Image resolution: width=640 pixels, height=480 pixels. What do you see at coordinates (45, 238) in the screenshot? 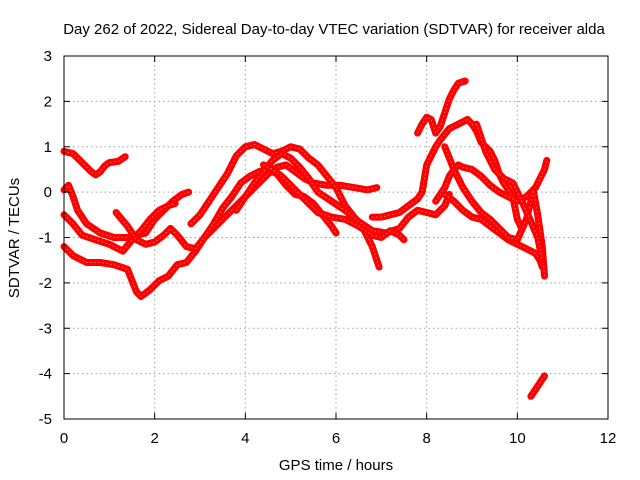
I see `y-tick-label: -1` at bounding box center [45, 238].